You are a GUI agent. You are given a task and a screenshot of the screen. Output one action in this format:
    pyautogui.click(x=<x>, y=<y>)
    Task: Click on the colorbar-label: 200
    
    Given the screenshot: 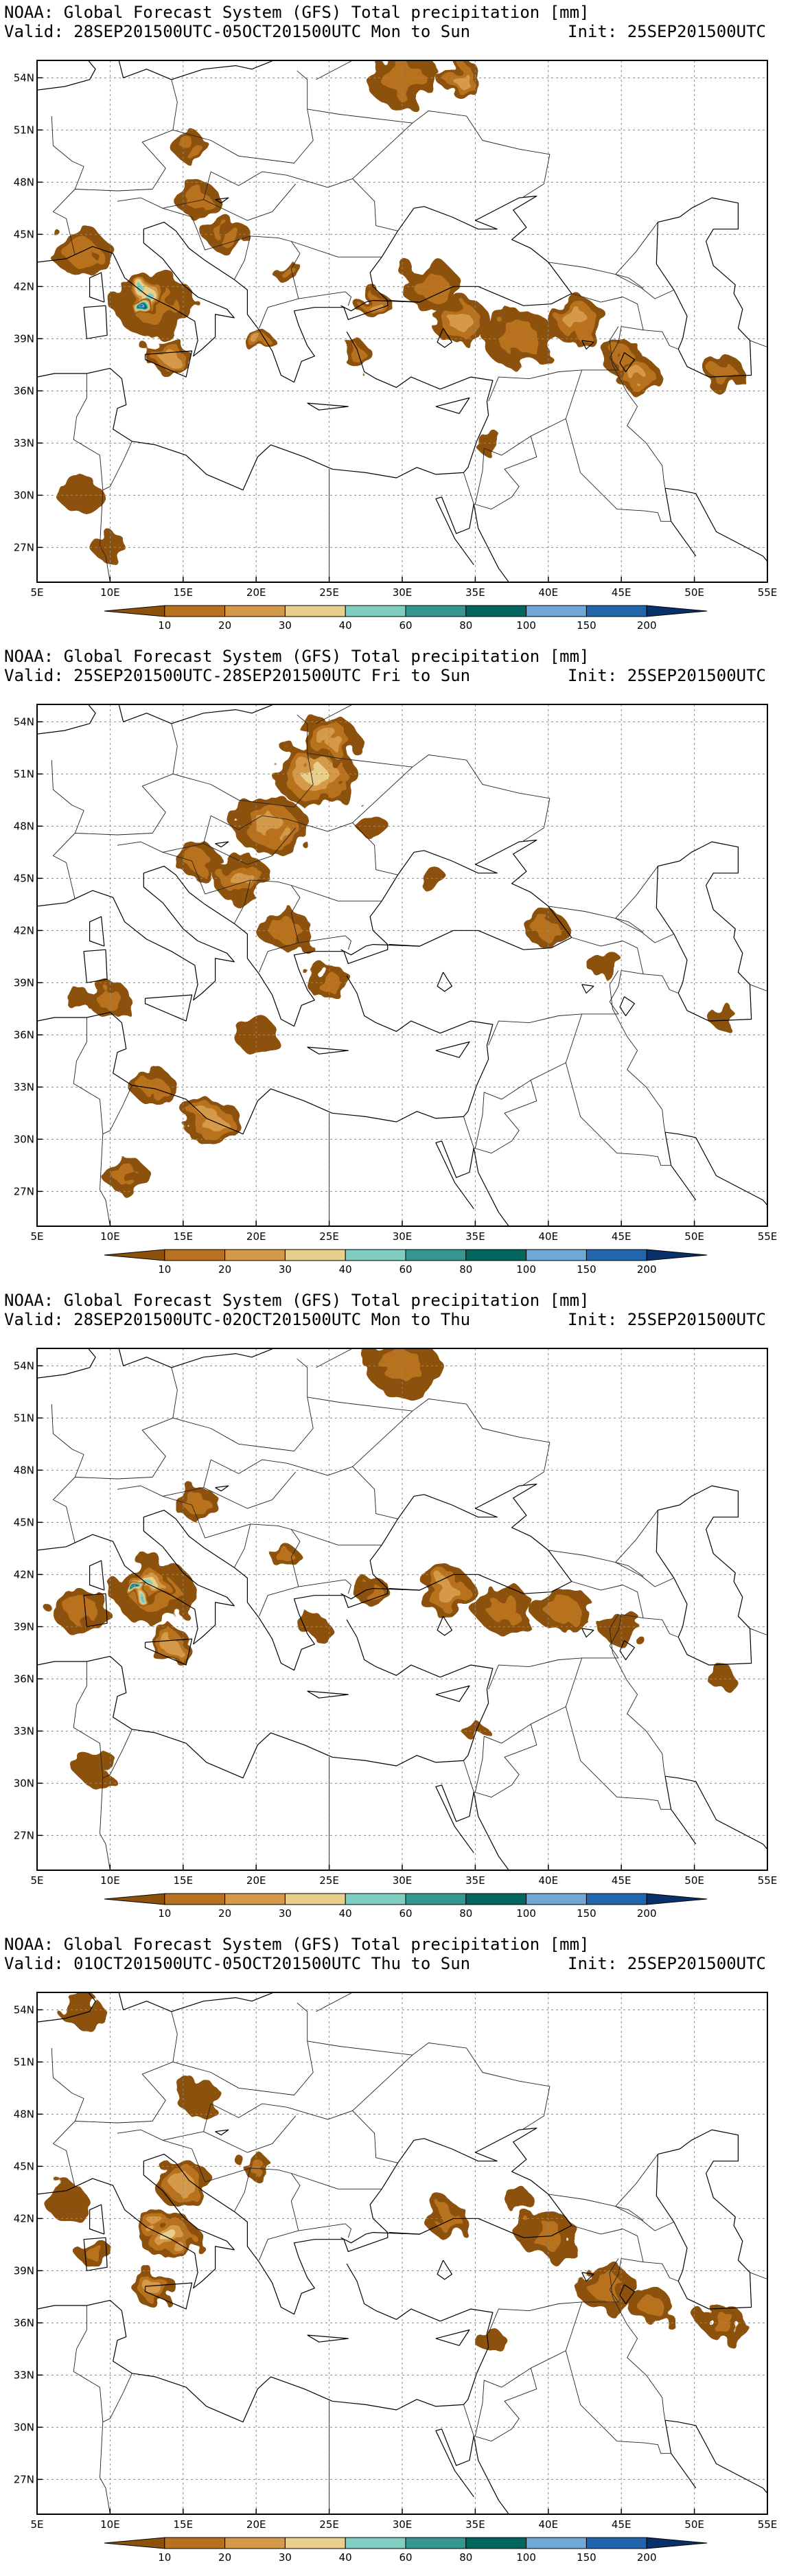 What is the action you would take?
    pyautogui.click(x=647, y=625)
    